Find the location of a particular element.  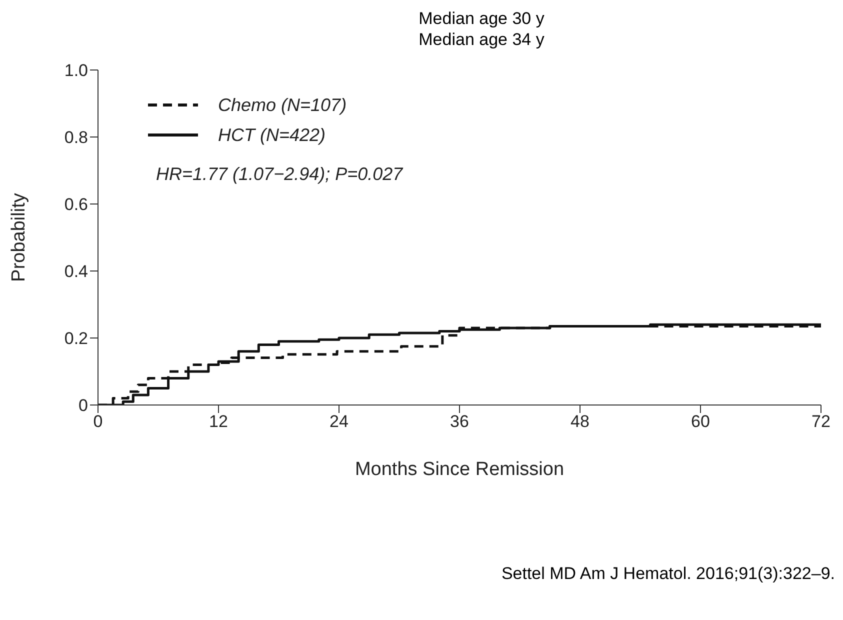

y-tick-label: 0.2 is located at coordinates (76, 338).